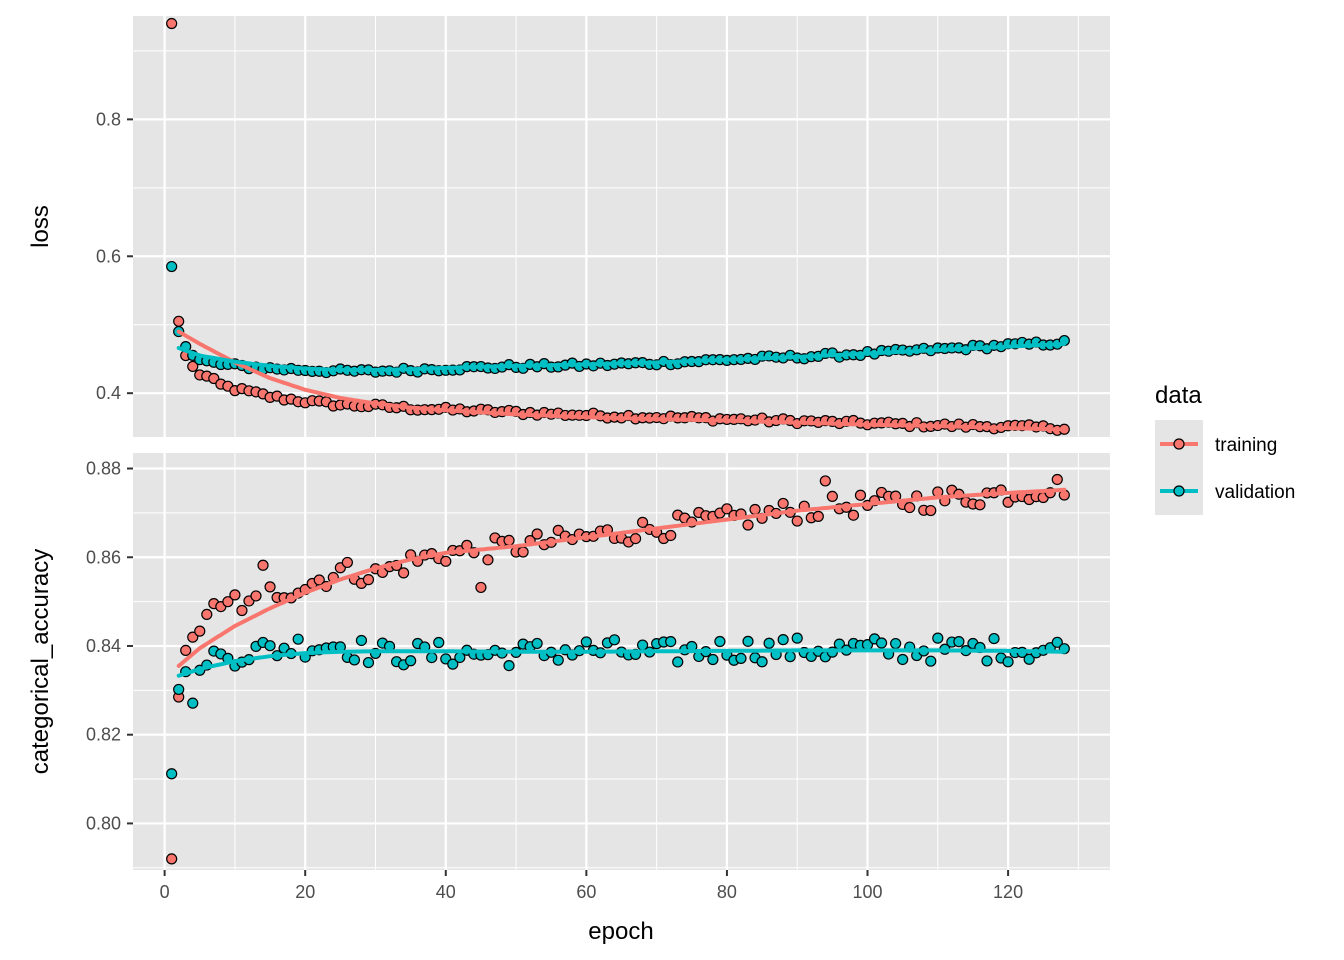 The height and width of the screenshot is (960, 1344). Describe the element at coordinates (1179, 444) in the screenshot. I see `legend-key-point-training` at that location.